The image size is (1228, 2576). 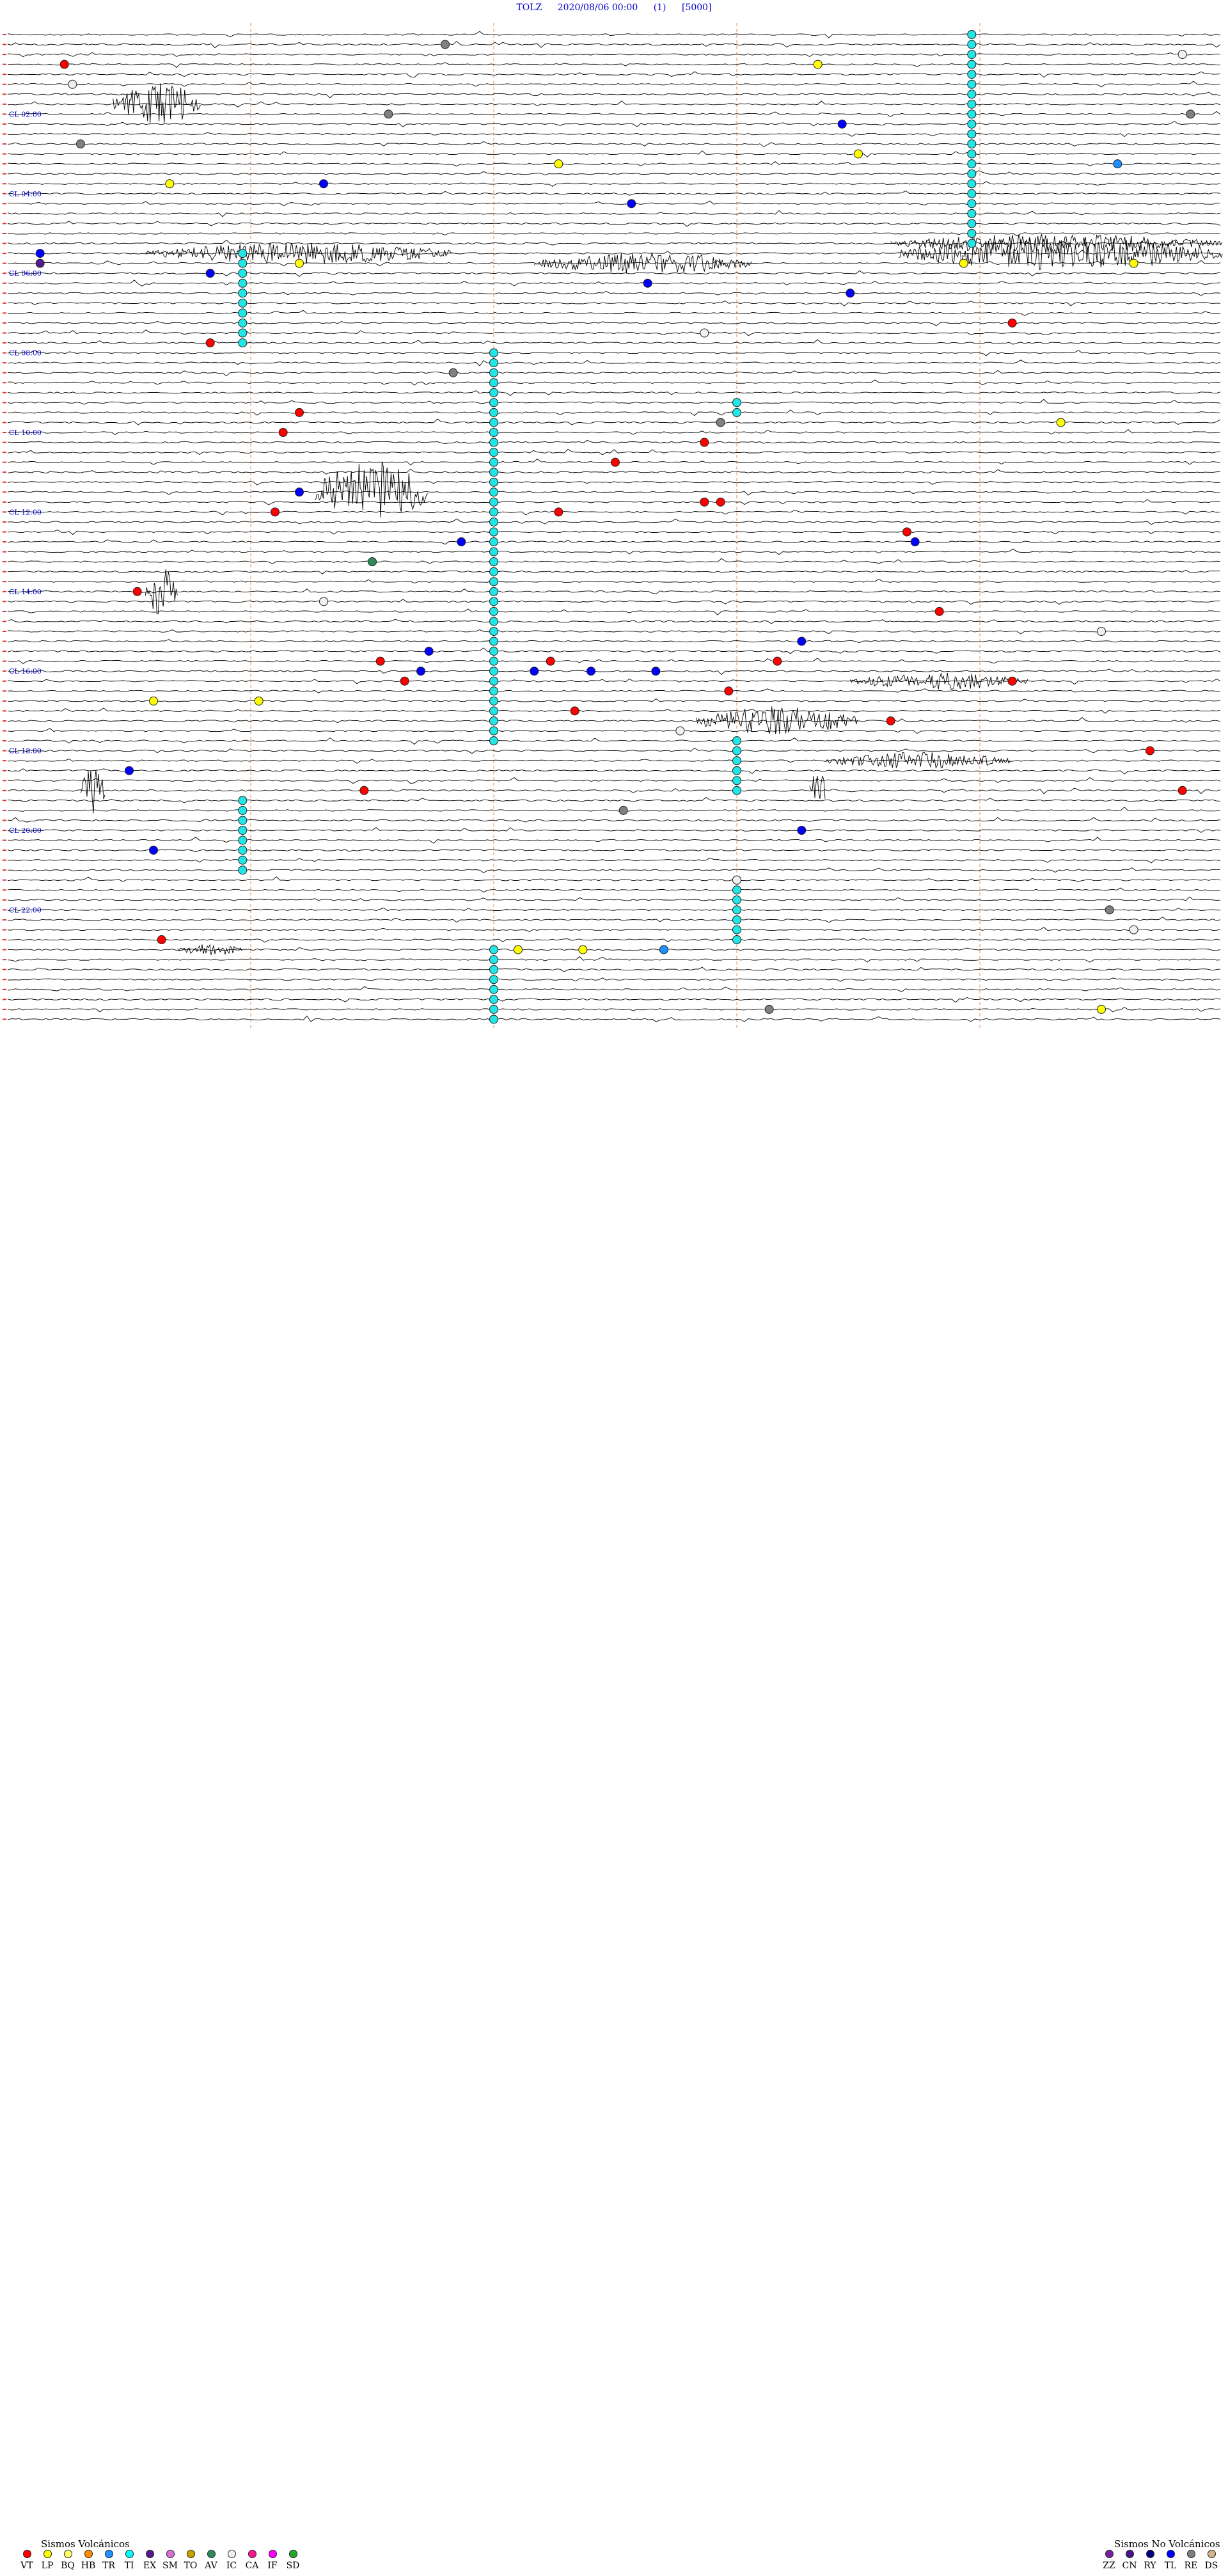 I want to click on legend-code: IC, so click(x=231, y=2566).